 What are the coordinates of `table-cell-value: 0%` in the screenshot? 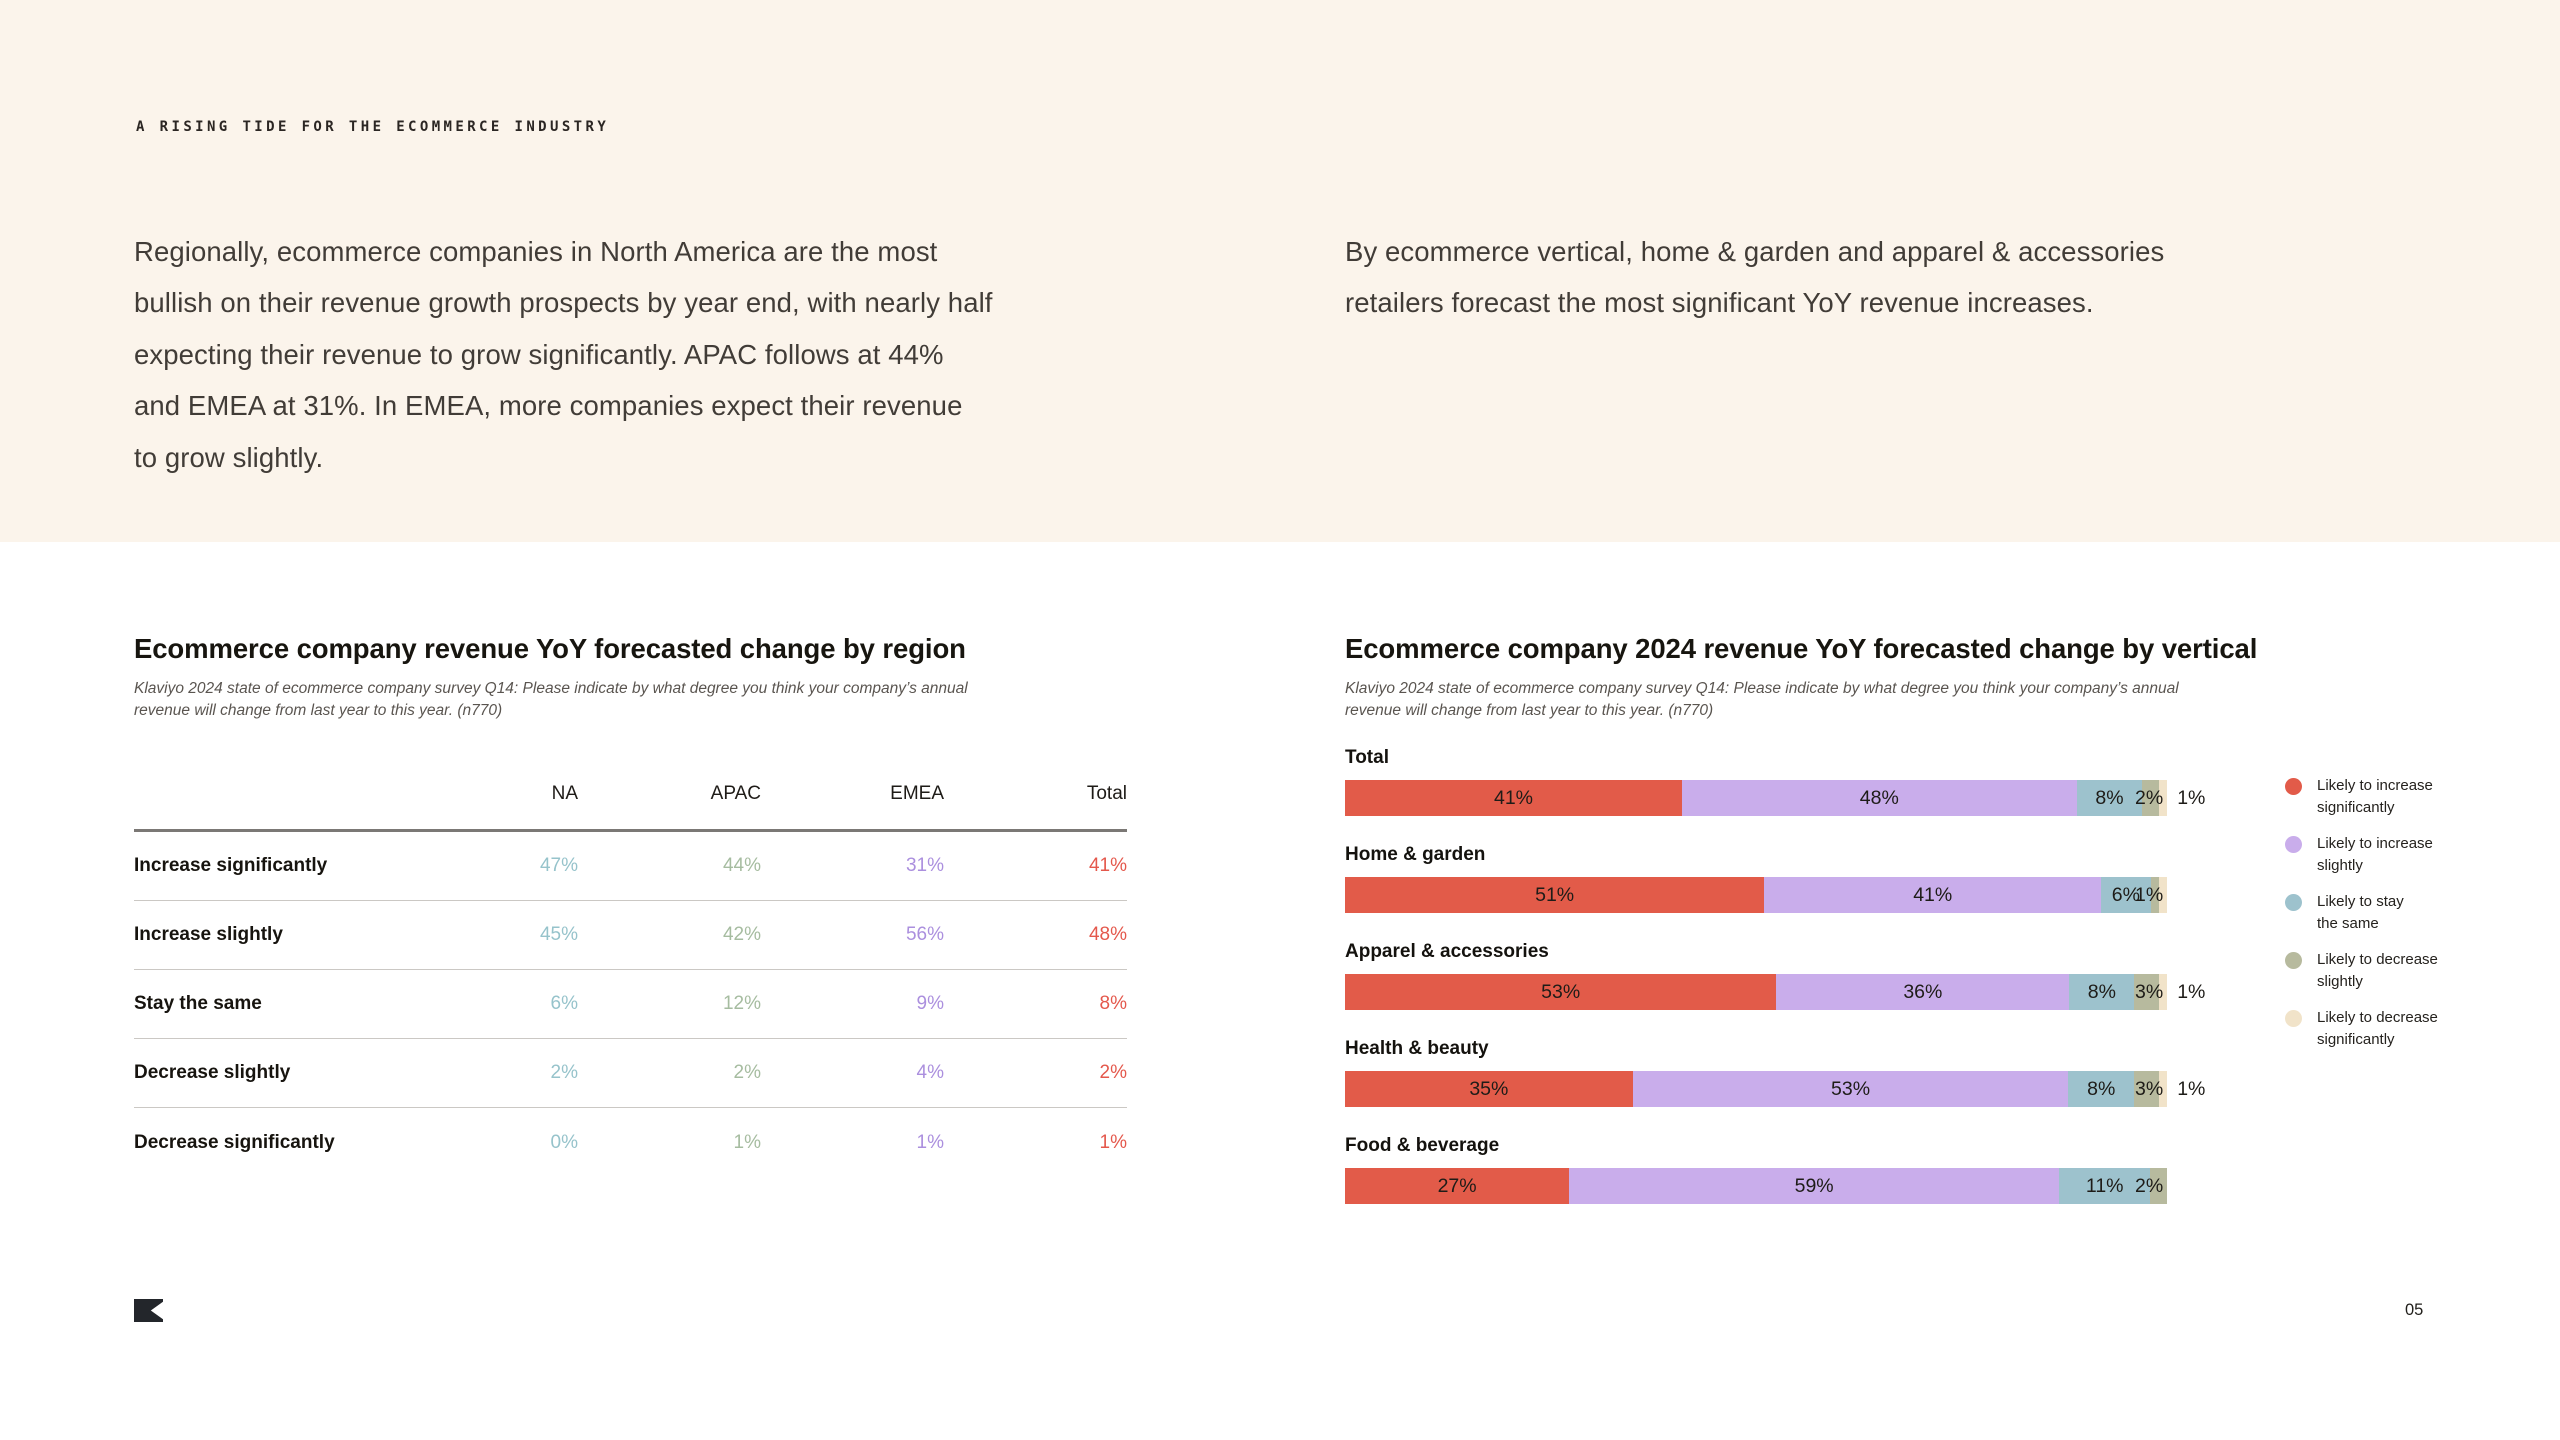 It's located at (564, 1142).